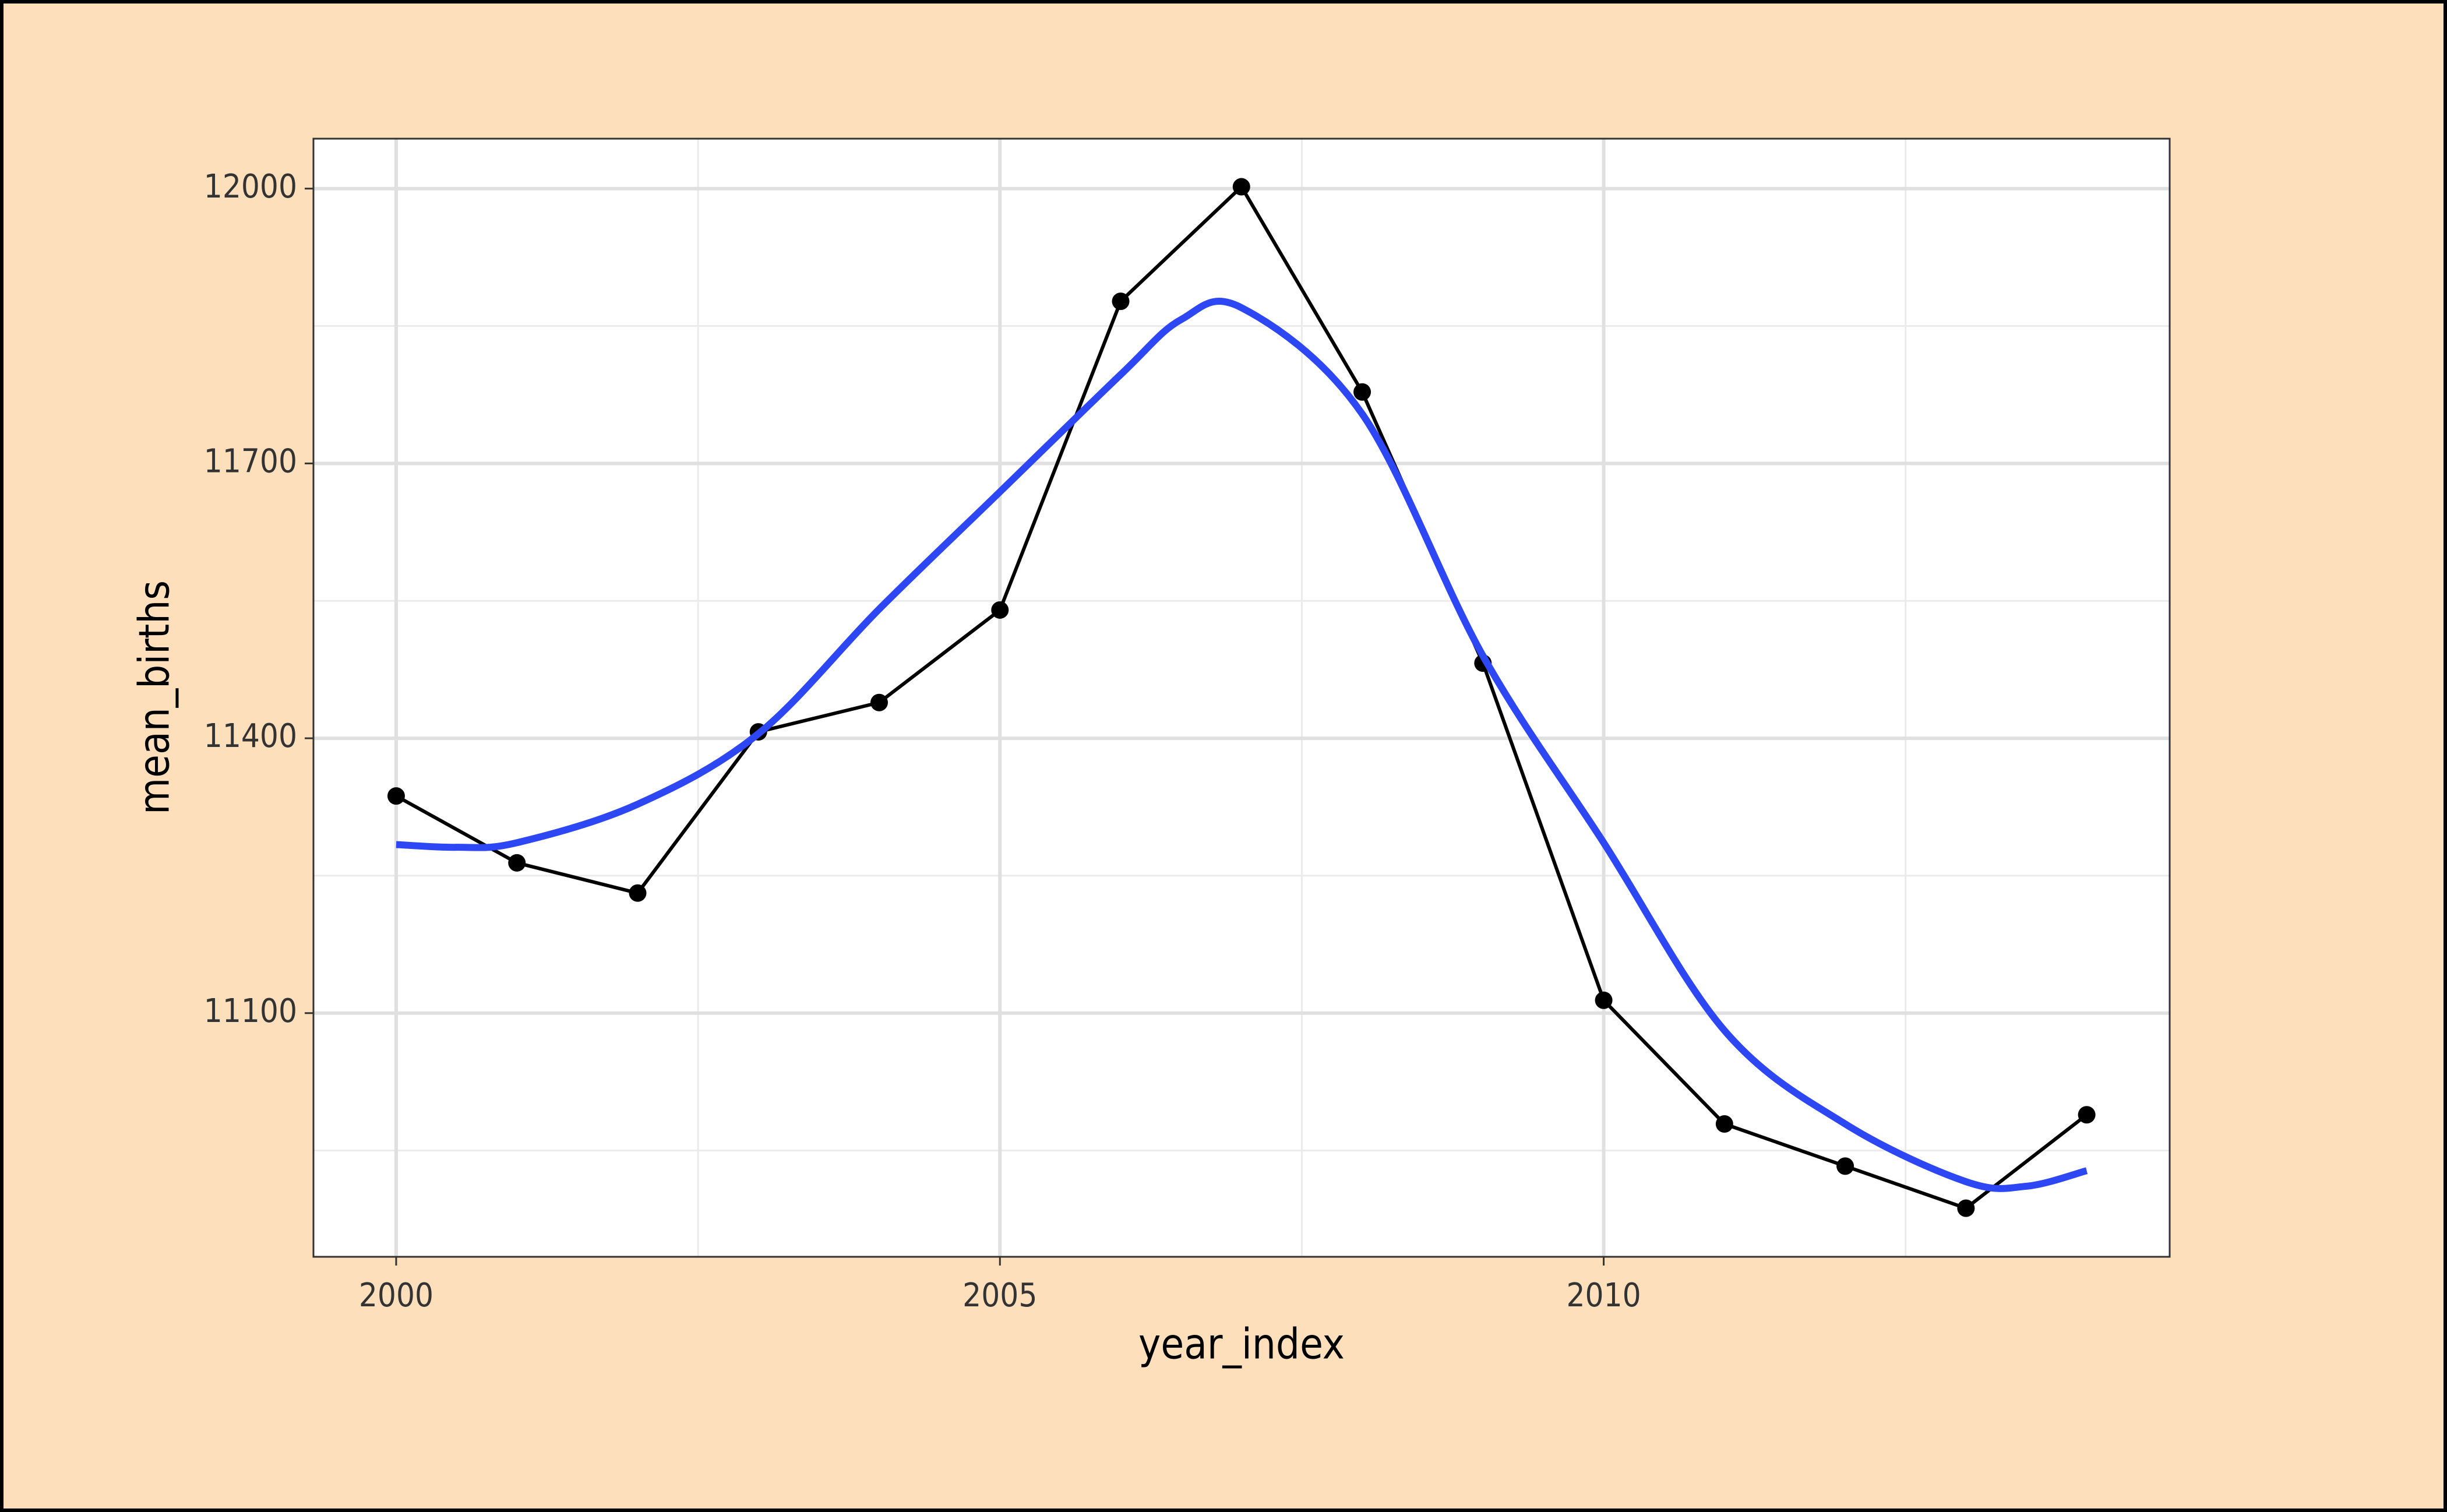 This screenshot has height=1512, width=2447. I want to click on y-tick-label: 11400, so click(250, 736).